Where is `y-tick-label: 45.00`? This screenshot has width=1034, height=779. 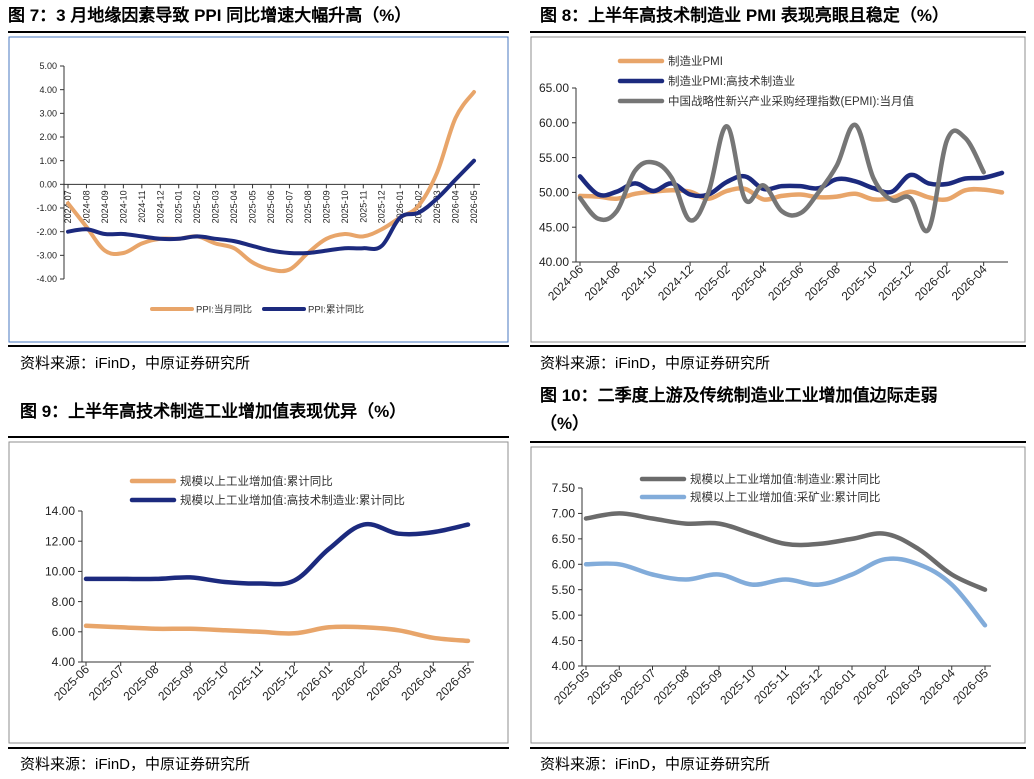 y-tick-label: 45.00 is located at coordinates (554, 227).